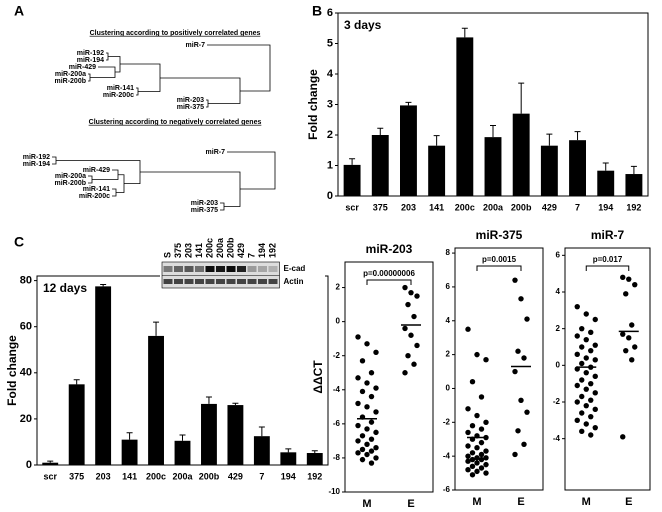 The width and height of the screenshot is (662, 512). What do you see at coordinates (241, 250) in the screenshot?
I see `lane-label: 429` at bounding box center [241, 250].